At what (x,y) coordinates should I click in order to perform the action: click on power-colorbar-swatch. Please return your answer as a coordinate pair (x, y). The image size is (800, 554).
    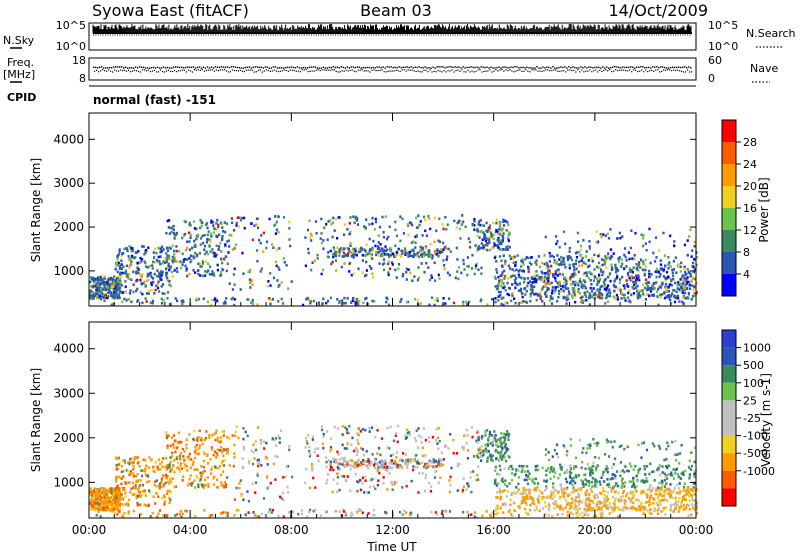
    Looking at the image, I should click on (729, 175).